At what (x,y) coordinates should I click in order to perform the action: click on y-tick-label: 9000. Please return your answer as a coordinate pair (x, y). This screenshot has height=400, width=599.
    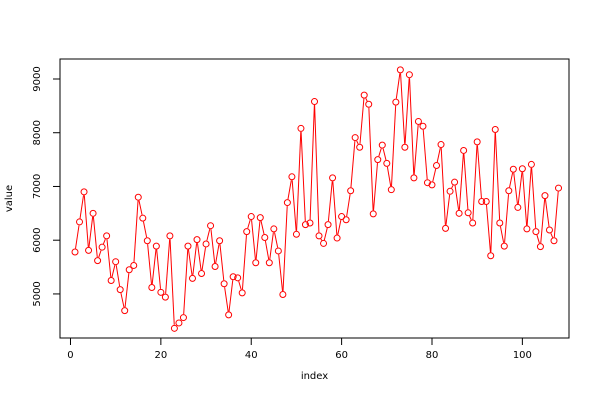
    Looking at the image, I should click on (37, 78).